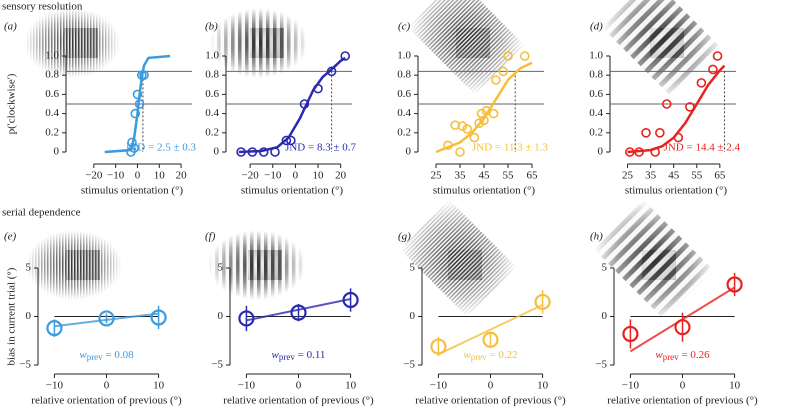 The width and height of the screenshot is (787, 408). Describe the element at coordinates (702, 148) in the screenshot. I see `jnd-annotation: JND = 14.4 ± 2.4` at that location.